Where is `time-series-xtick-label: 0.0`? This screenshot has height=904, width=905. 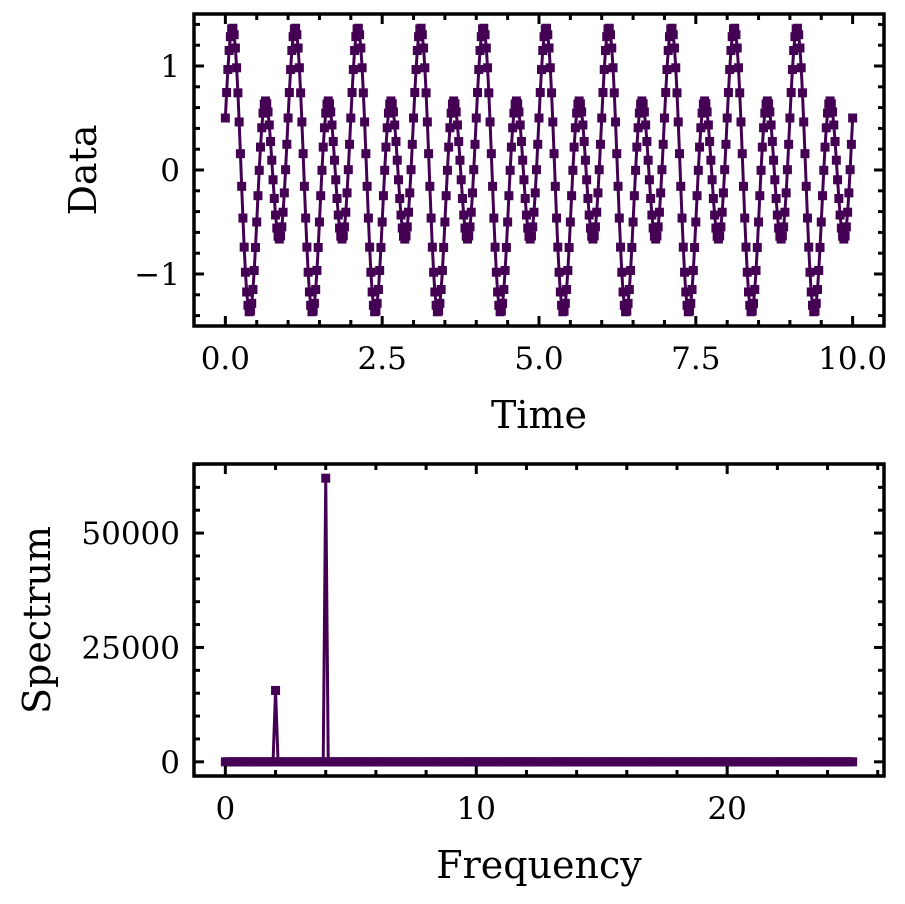
time-series-xtick-label: 0.0 is located at coordinates (225, 359).